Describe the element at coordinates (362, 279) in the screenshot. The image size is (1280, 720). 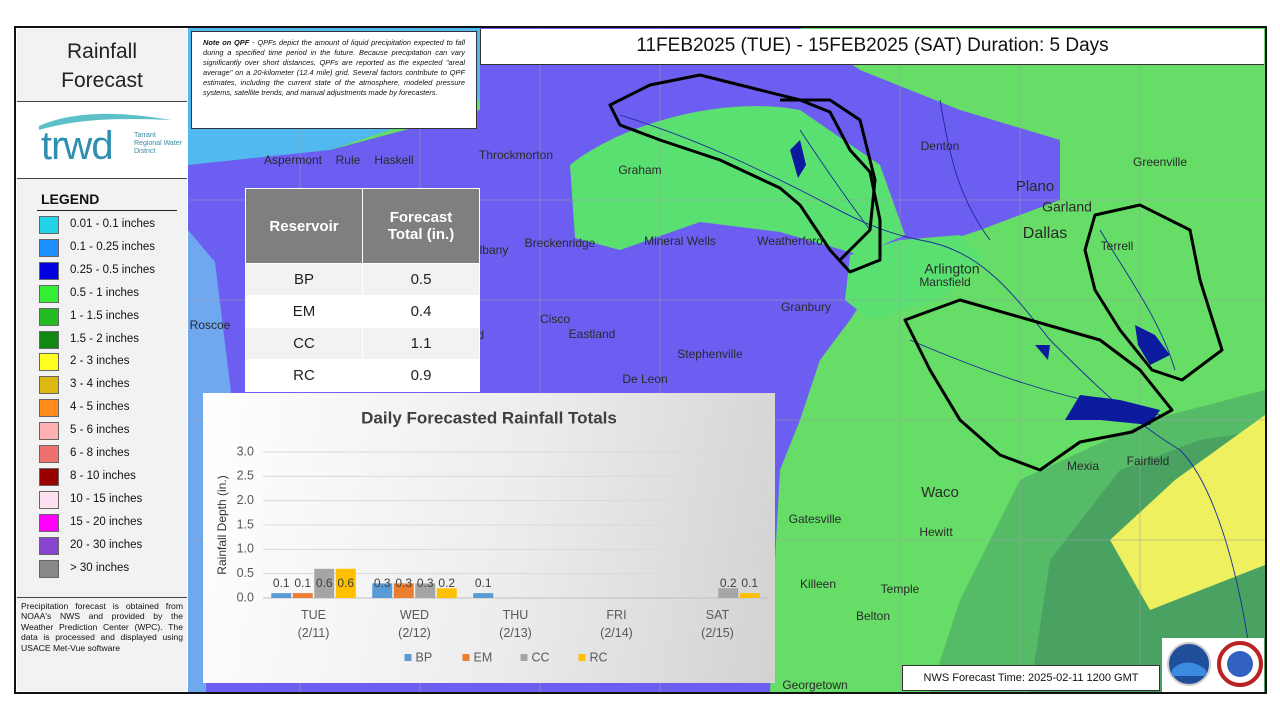
I see `table-row: BP 0.5` at that location.